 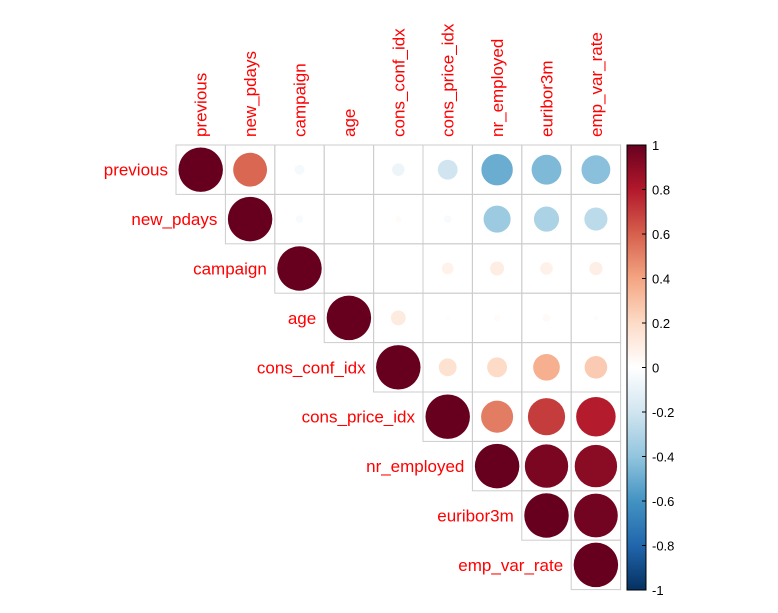 I want to click on column-label: previous, so click(x=201, y=105).